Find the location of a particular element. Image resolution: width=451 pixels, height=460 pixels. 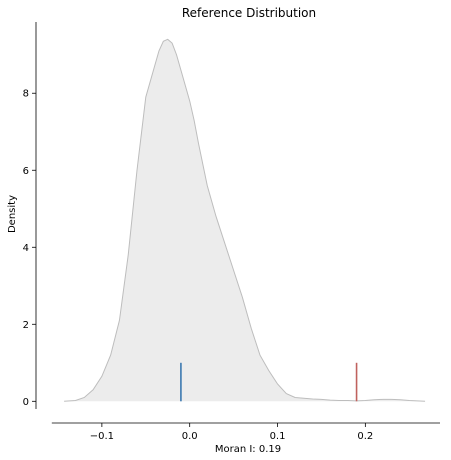

y-tick-label: 2 is located at coordinates (26, 325).